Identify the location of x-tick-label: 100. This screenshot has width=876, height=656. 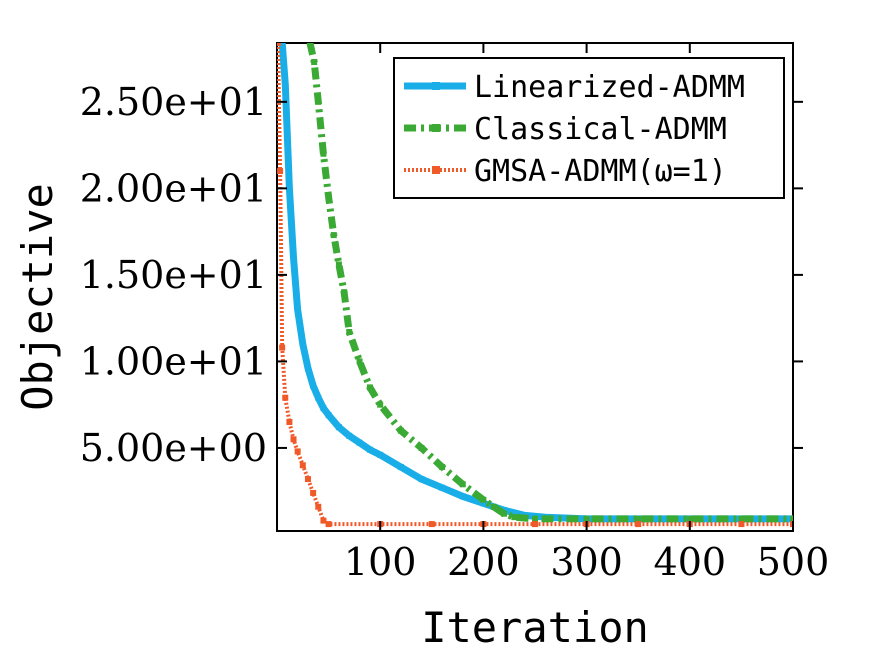
(380, 562).